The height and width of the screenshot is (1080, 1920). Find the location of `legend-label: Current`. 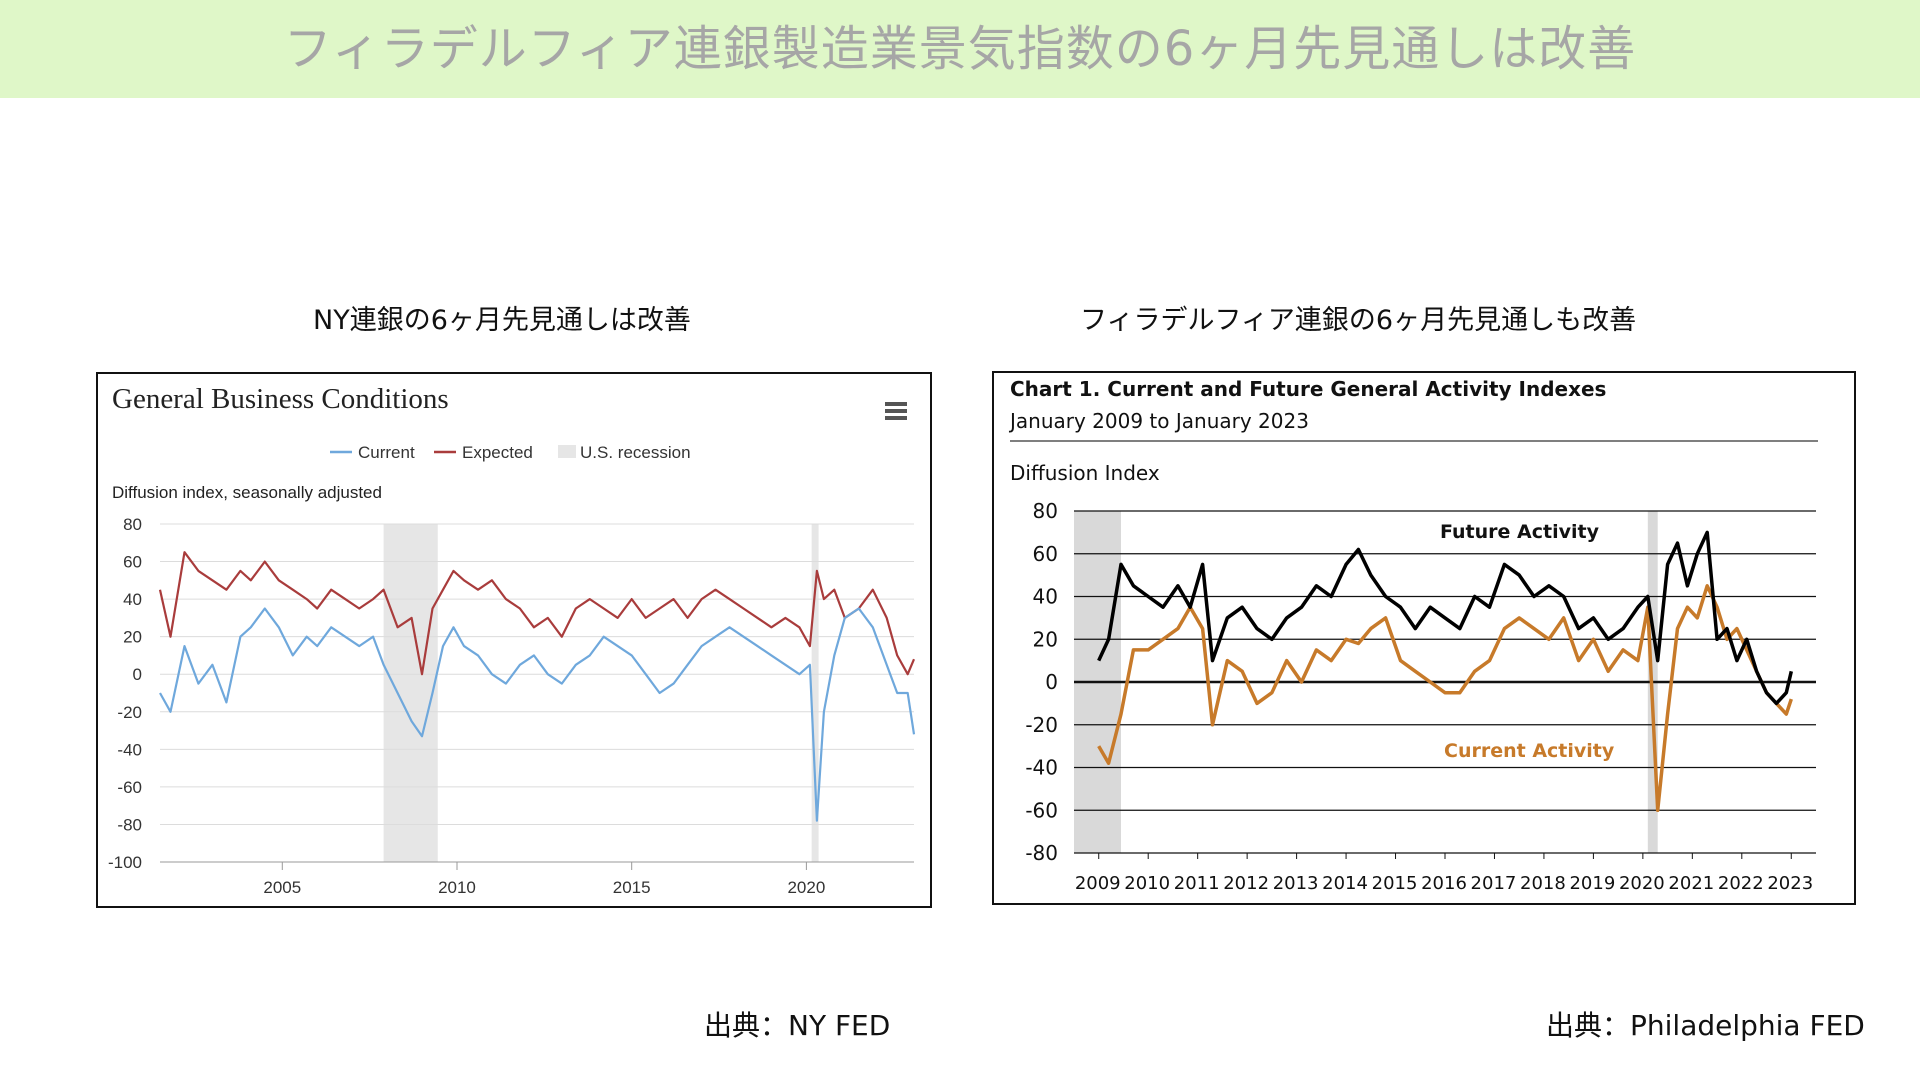

legend-label: Current is located at coordinates (386, 452).